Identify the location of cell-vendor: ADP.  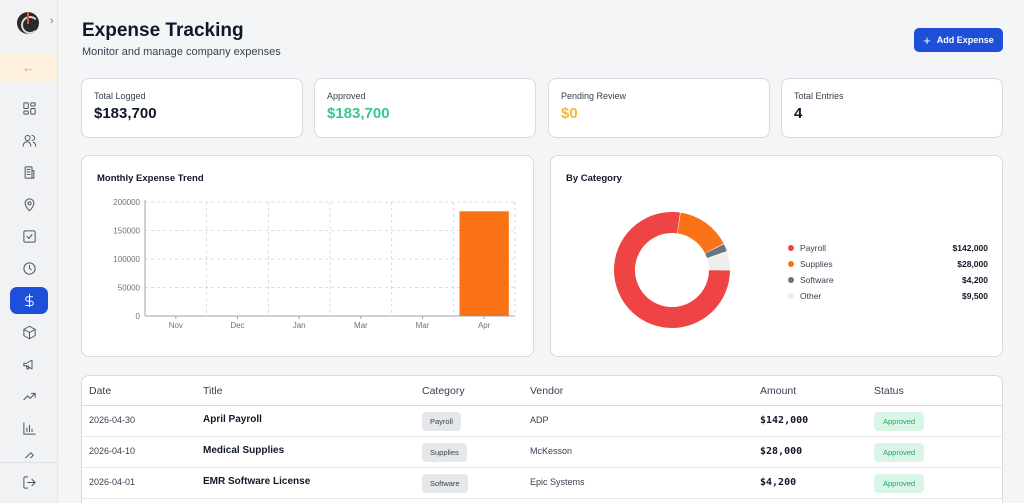
(539, 420).